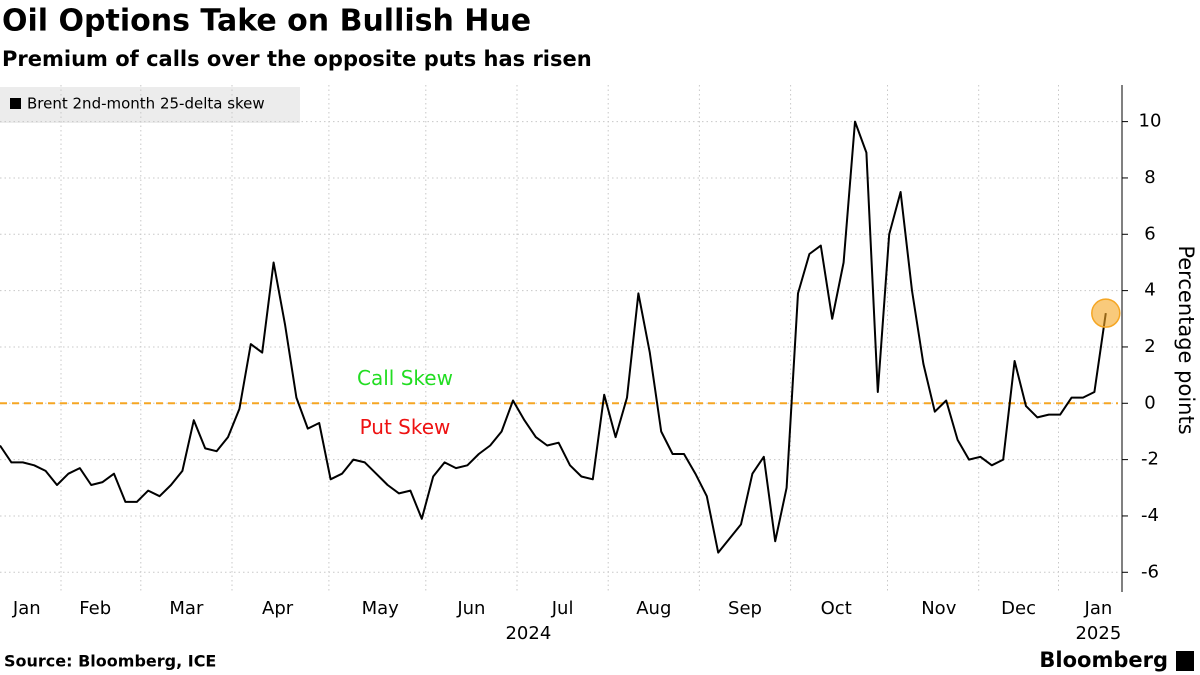 The height and width of the screenshot is (675, 1200). Describe the element at coordinates (1149, 233) in the screenshot. I see `y-tick-label: 6` at that location.